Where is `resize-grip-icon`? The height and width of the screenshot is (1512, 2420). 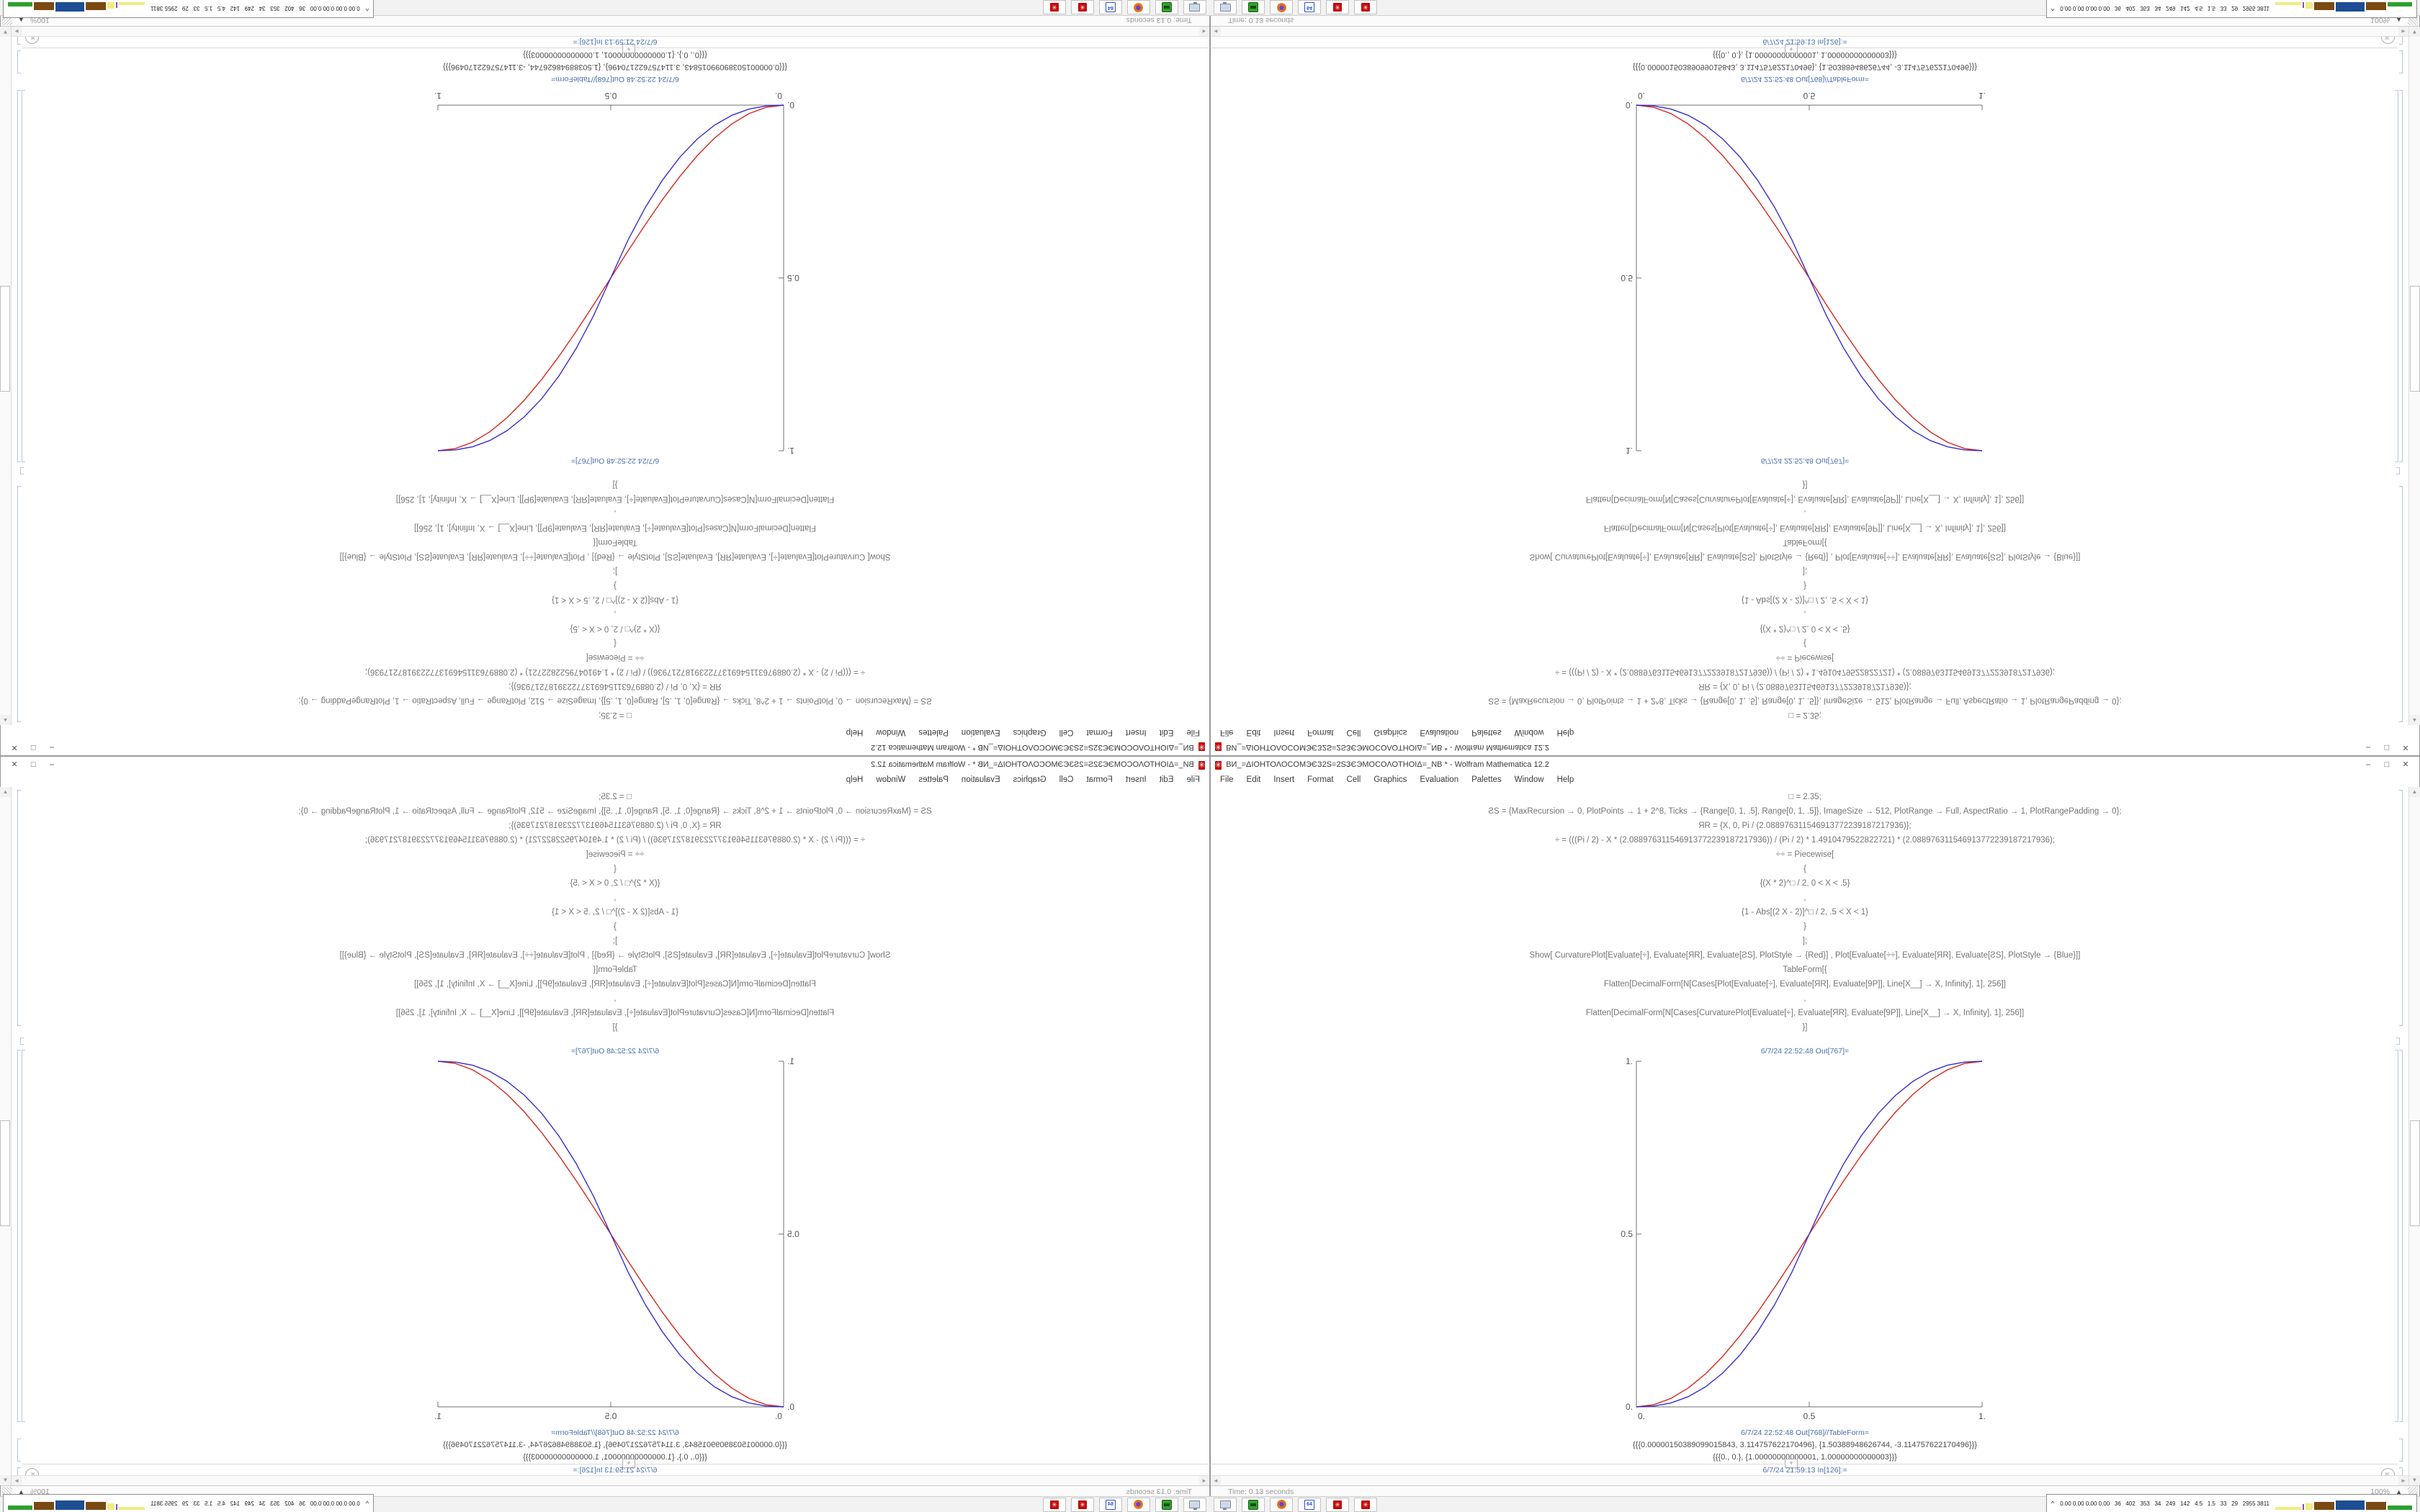
resize-grip-icon is located at coordinates (2413, 1491).